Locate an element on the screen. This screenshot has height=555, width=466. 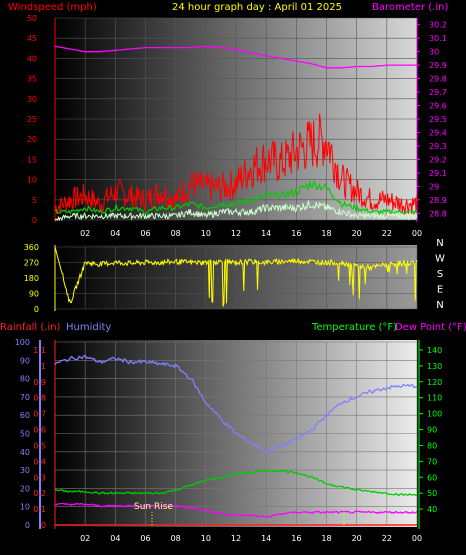
temp-x-tick-label: 06 is located at coordinates (145, 538).